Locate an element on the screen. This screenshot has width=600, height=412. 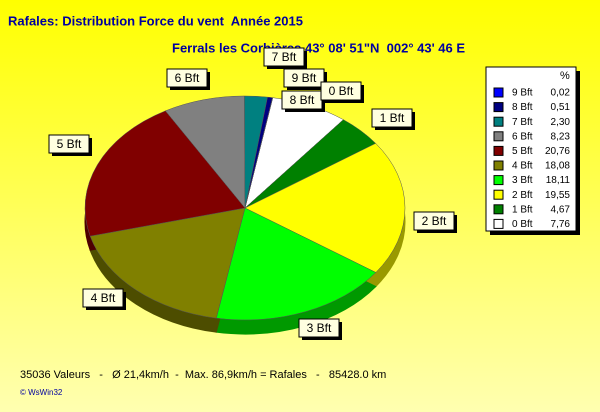
slice-label: 5 Bft is located at coordinates (69, 144).